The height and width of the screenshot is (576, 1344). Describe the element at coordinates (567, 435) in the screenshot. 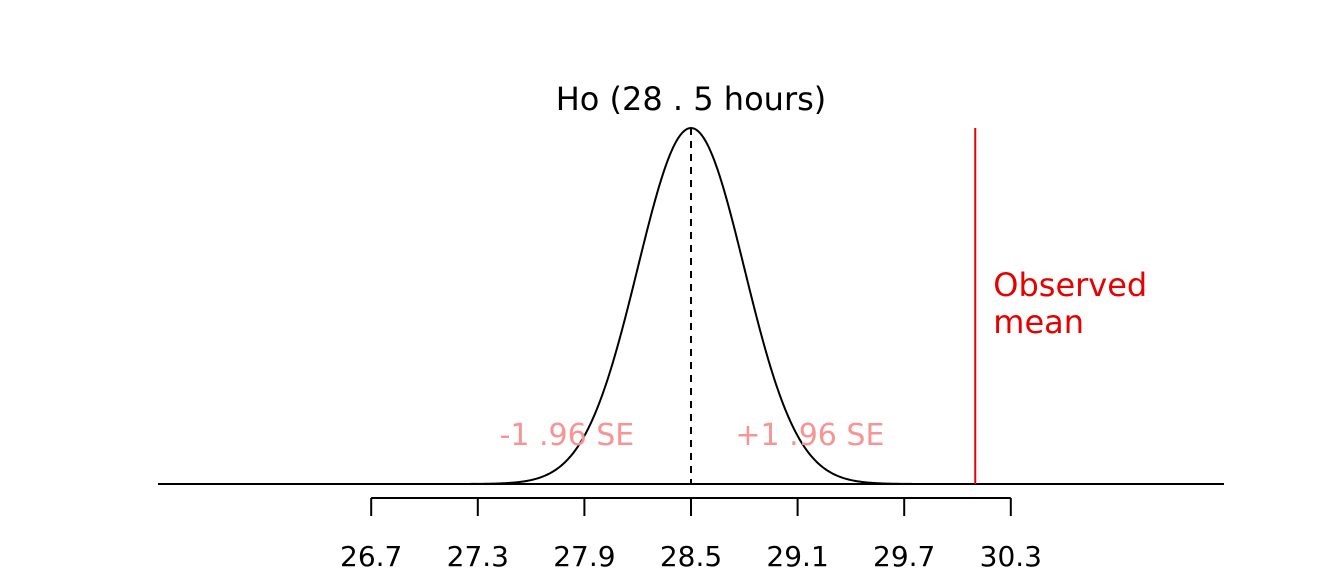

I see `lower-critical-label: -1 .96 SE` at that location.